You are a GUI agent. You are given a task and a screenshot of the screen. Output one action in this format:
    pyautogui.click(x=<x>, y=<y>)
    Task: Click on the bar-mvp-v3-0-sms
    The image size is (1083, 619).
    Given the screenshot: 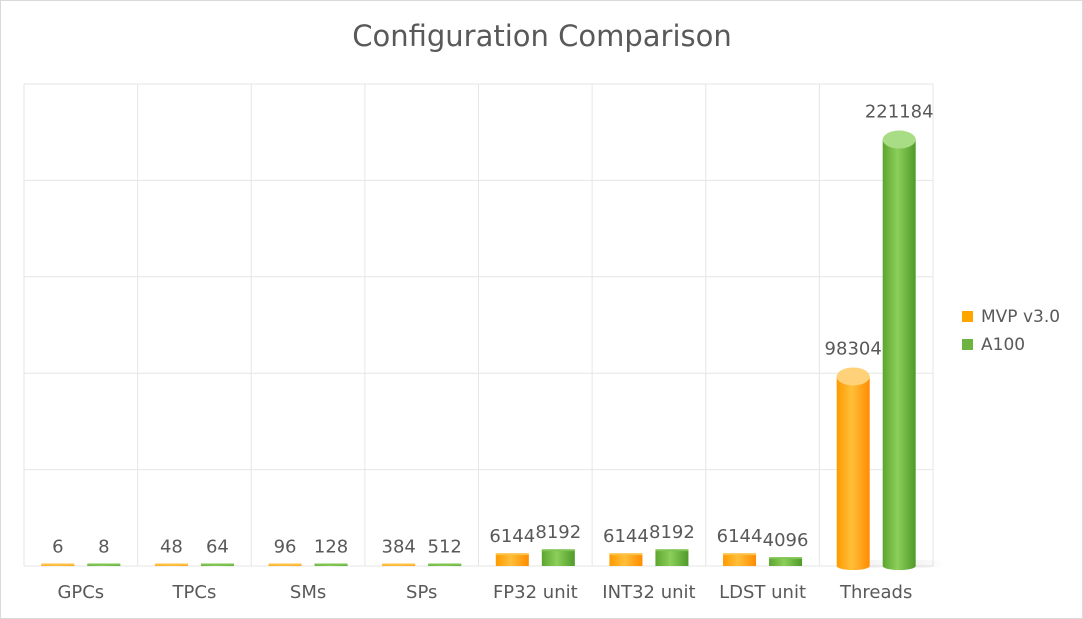 What is the action you would take?
    pyautogui.click(x=285, y=564)
    